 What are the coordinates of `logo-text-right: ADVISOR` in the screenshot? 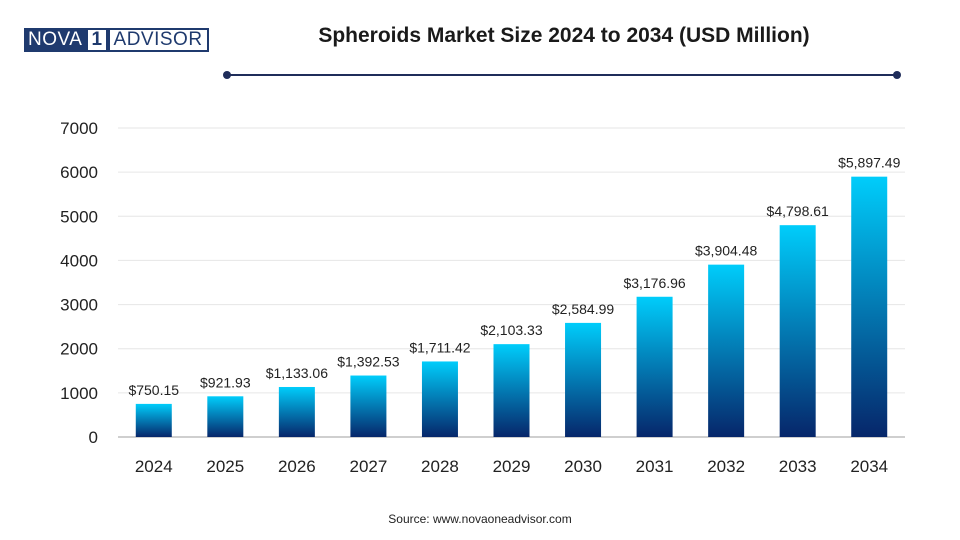 It's located at (158, 40).